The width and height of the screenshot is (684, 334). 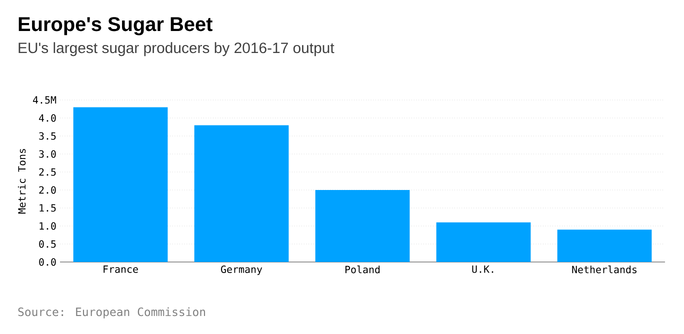 I want to click on x-tick-label: Germany, so click(x=241, y=270).